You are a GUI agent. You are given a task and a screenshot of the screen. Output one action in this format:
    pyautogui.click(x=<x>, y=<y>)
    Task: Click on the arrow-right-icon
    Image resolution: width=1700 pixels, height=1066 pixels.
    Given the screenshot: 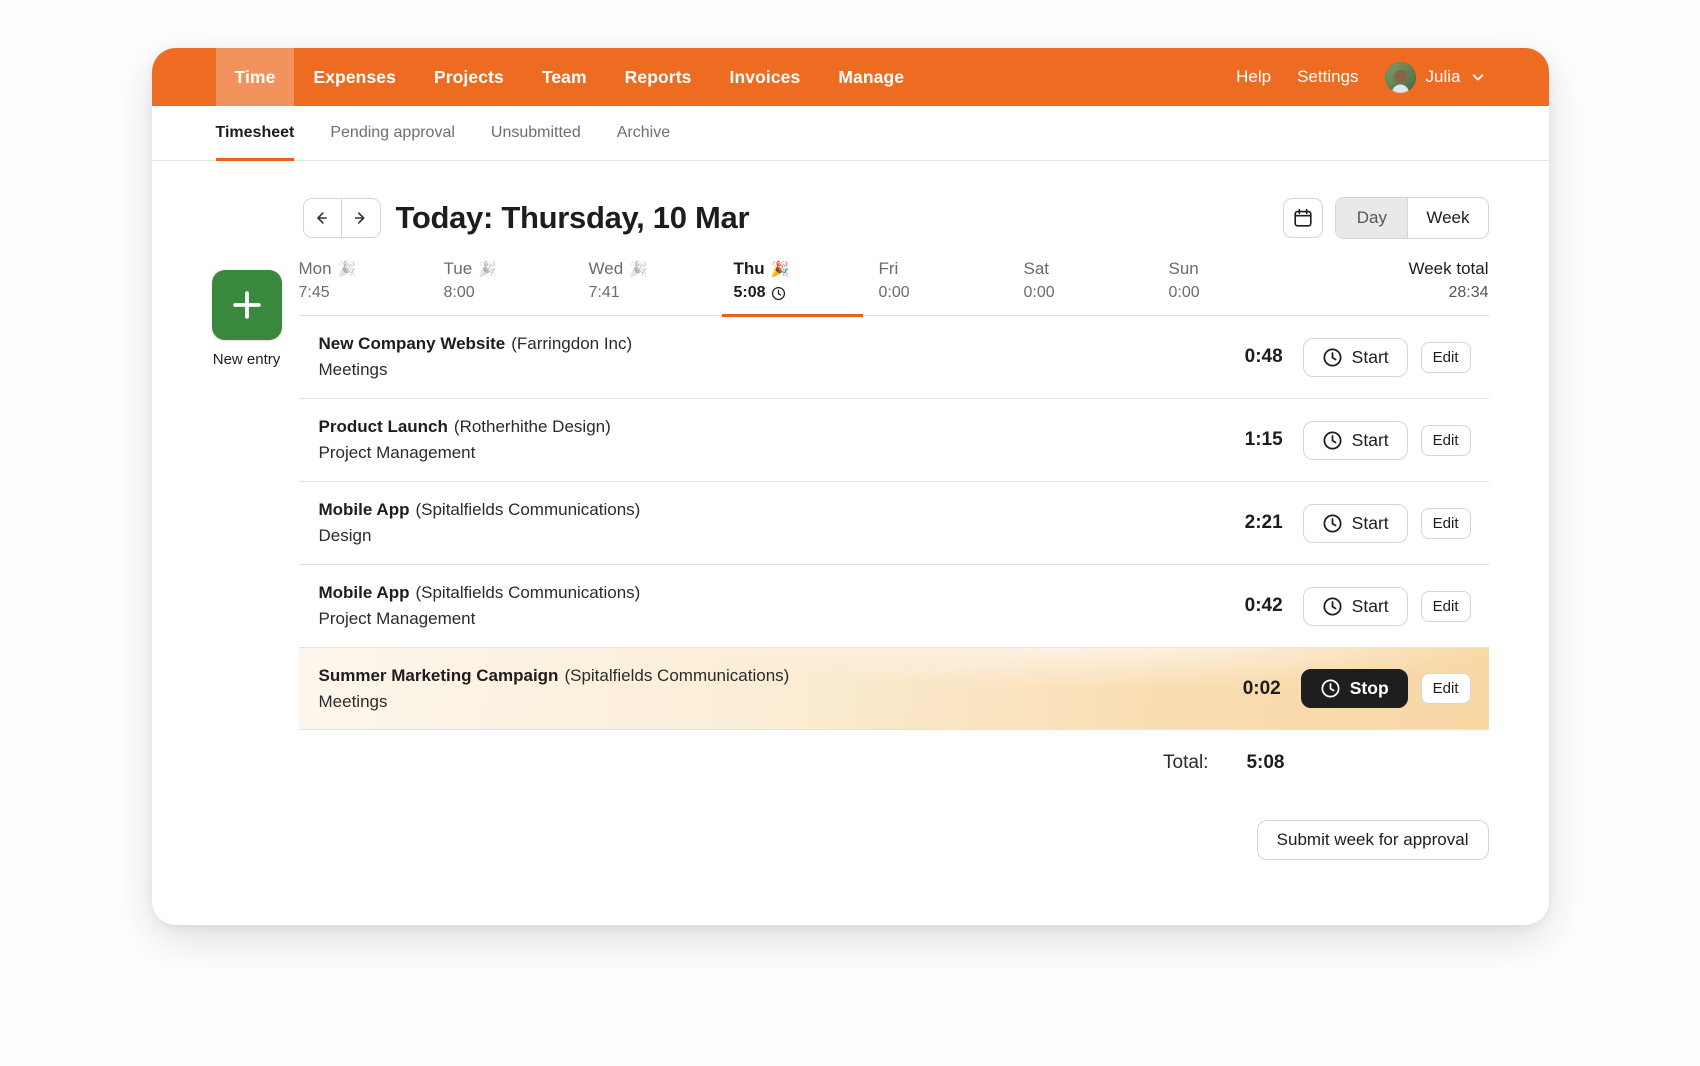 What is the action you would take?
    pyautogui.click(x=359, y=218)
    